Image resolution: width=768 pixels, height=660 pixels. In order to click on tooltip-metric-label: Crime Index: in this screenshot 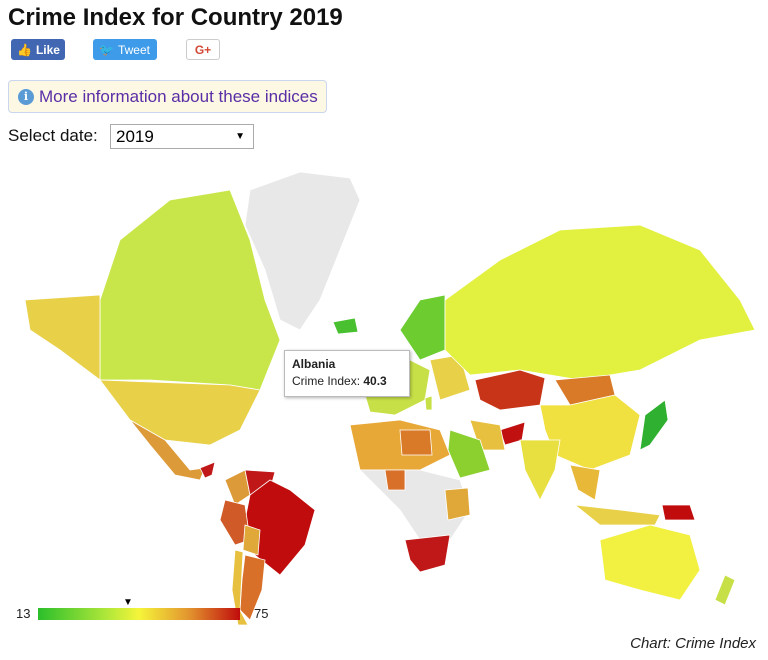, I will do `click(326, 381)`.